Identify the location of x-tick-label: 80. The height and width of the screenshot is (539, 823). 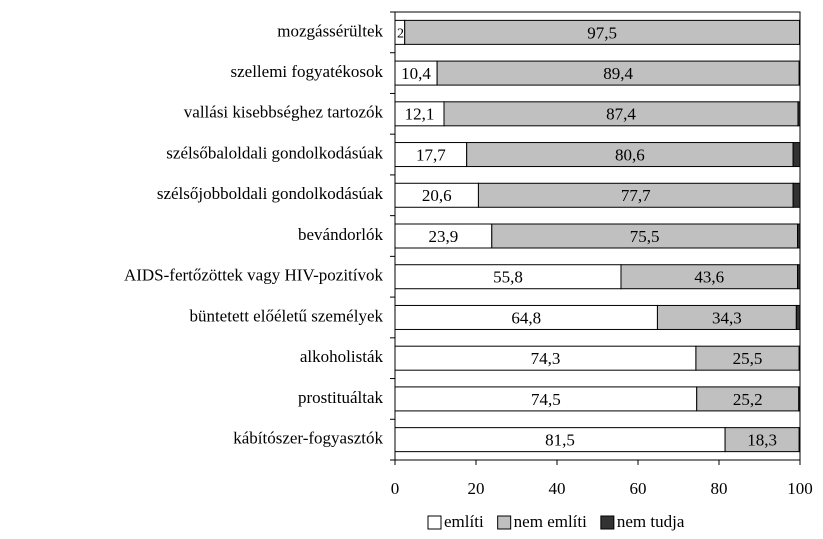
(719, 488).